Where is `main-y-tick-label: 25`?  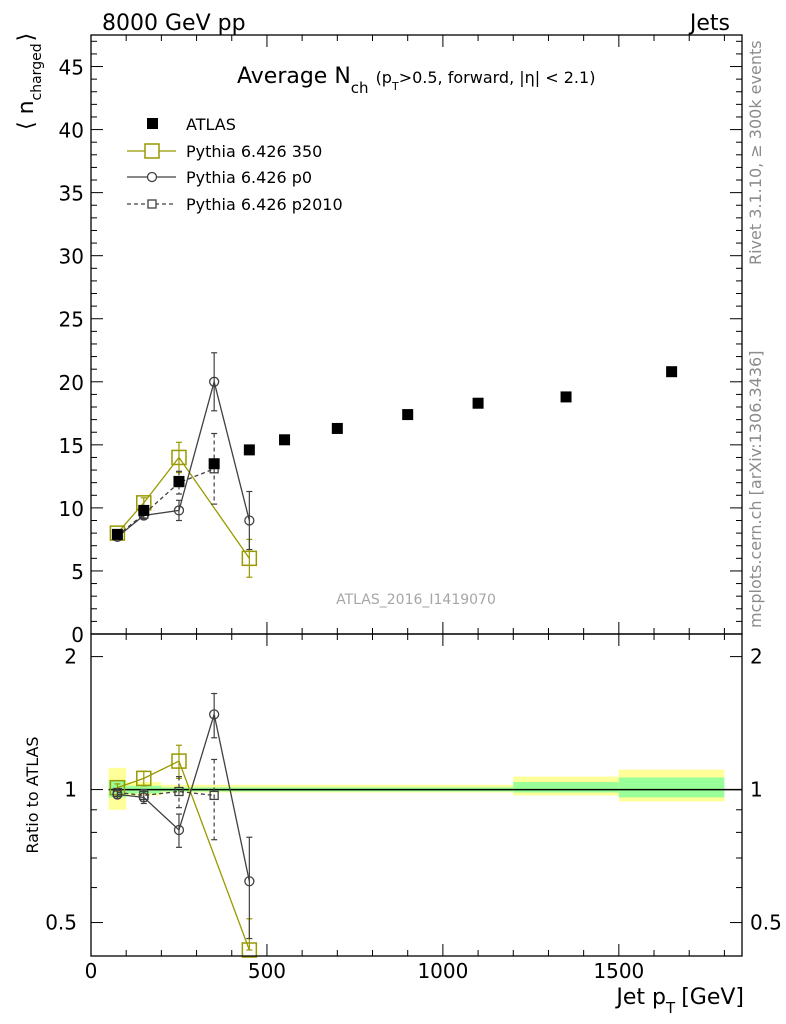
main-y-tick-label: 25 is located at coordinates (71, 320).